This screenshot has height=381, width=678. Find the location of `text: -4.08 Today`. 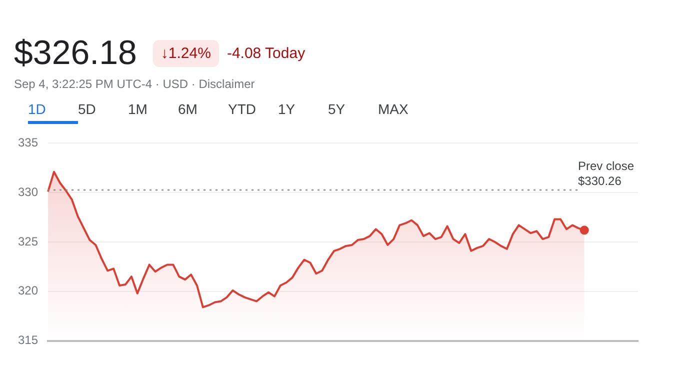

text: -4.08 Today is located at coordinates (266, 53).